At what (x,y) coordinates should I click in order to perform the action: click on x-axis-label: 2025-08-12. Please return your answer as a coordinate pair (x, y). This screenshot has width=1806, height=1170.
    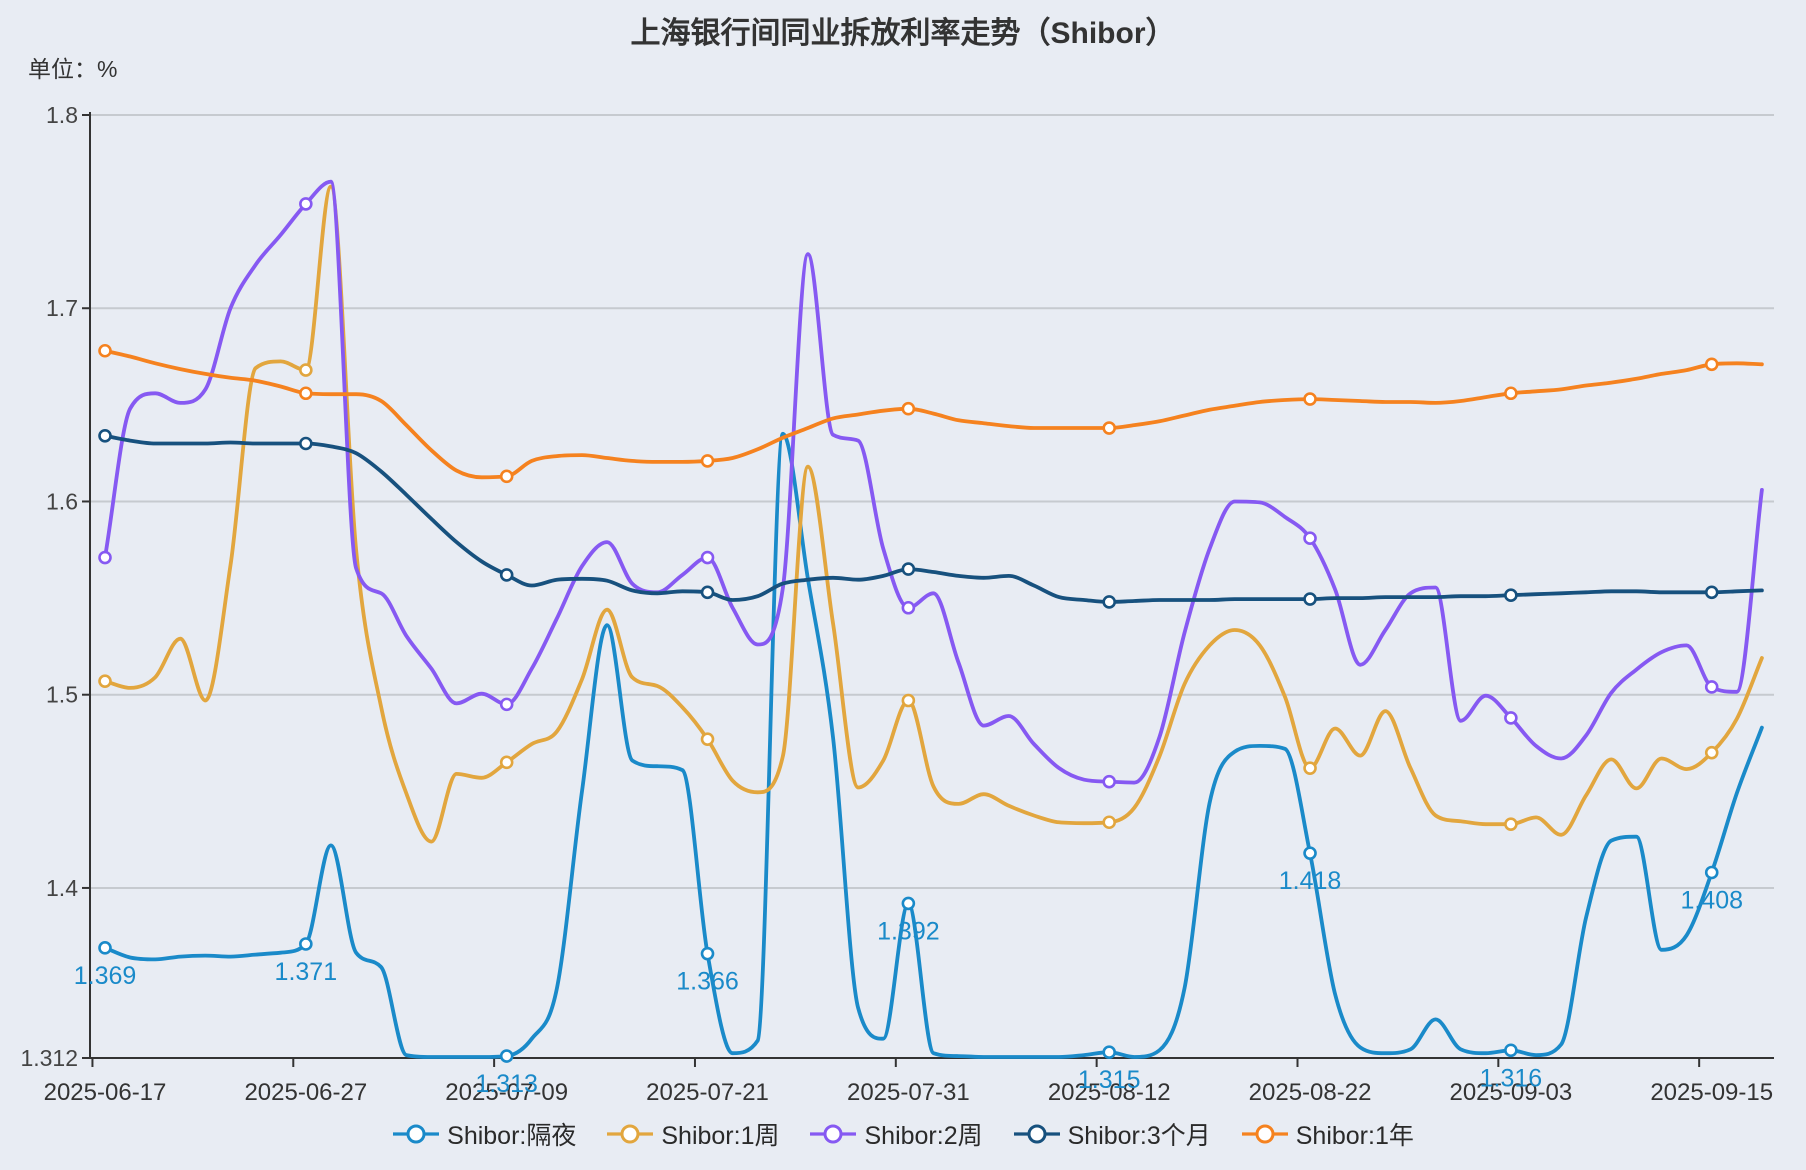
    Looking at the image, I should click on (1109, 1092).